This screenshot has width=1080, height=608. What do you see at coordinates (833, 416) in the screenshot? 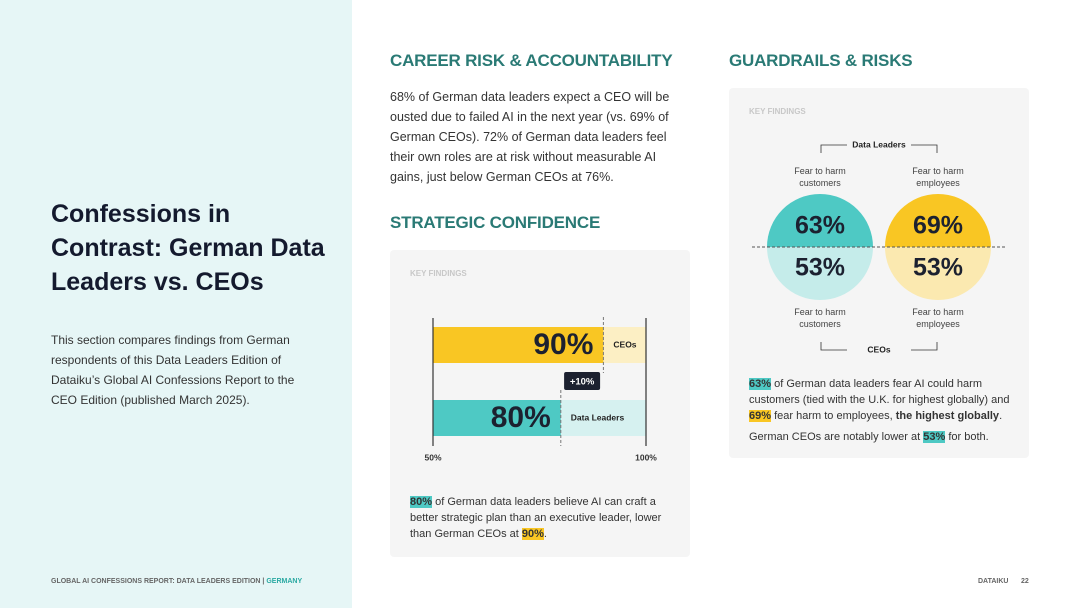
I see `caption-text: fear harm to employees,` at bounding box center [833, 416].